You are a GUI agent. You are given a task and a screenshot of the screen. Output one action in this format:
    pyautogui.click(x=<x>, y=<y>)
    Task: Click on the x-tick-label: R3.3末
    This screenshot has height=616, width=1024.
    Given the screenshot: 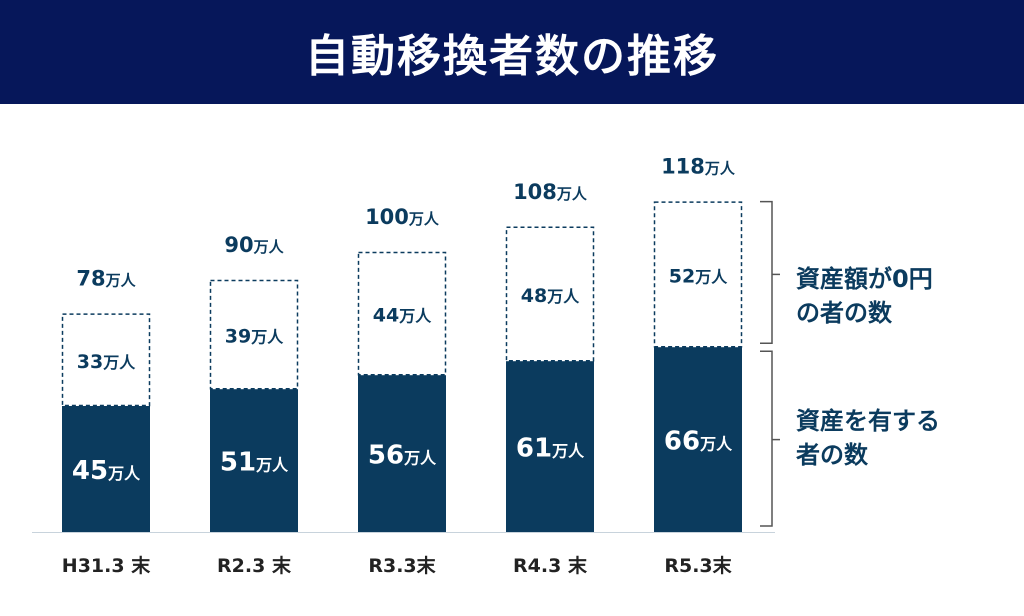 What is the action you would take?
    pyautogui.click(x=402, y=565)
    